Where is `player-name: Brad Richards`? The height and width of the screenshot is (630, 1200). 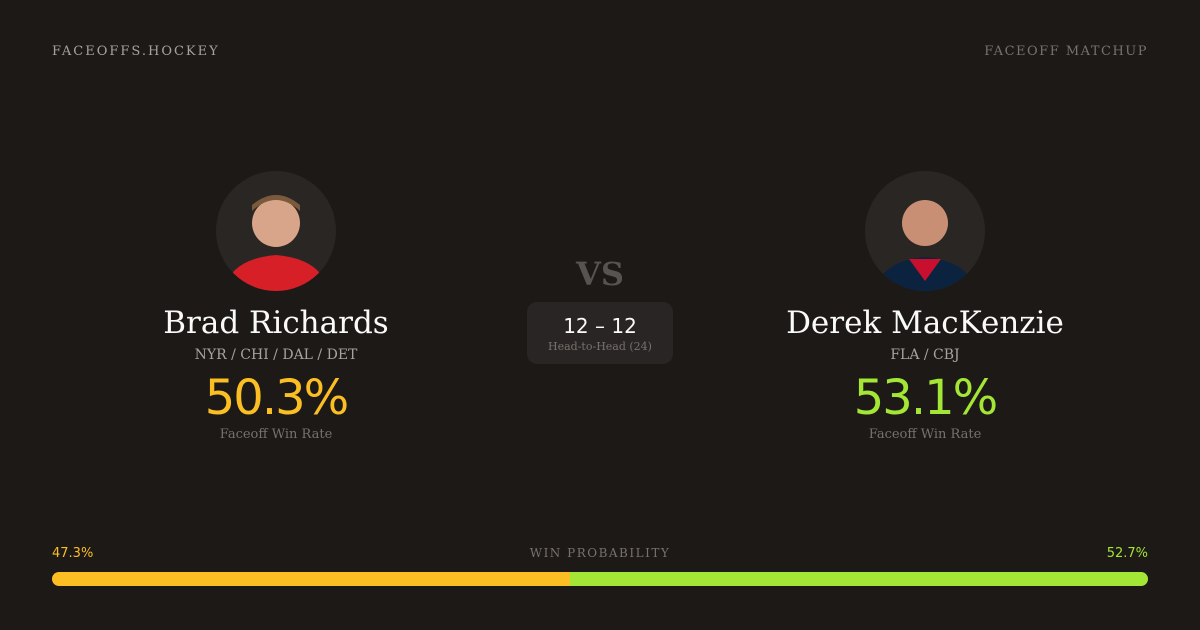
player-name: Brad Richards is located at coordinates (276, 323).